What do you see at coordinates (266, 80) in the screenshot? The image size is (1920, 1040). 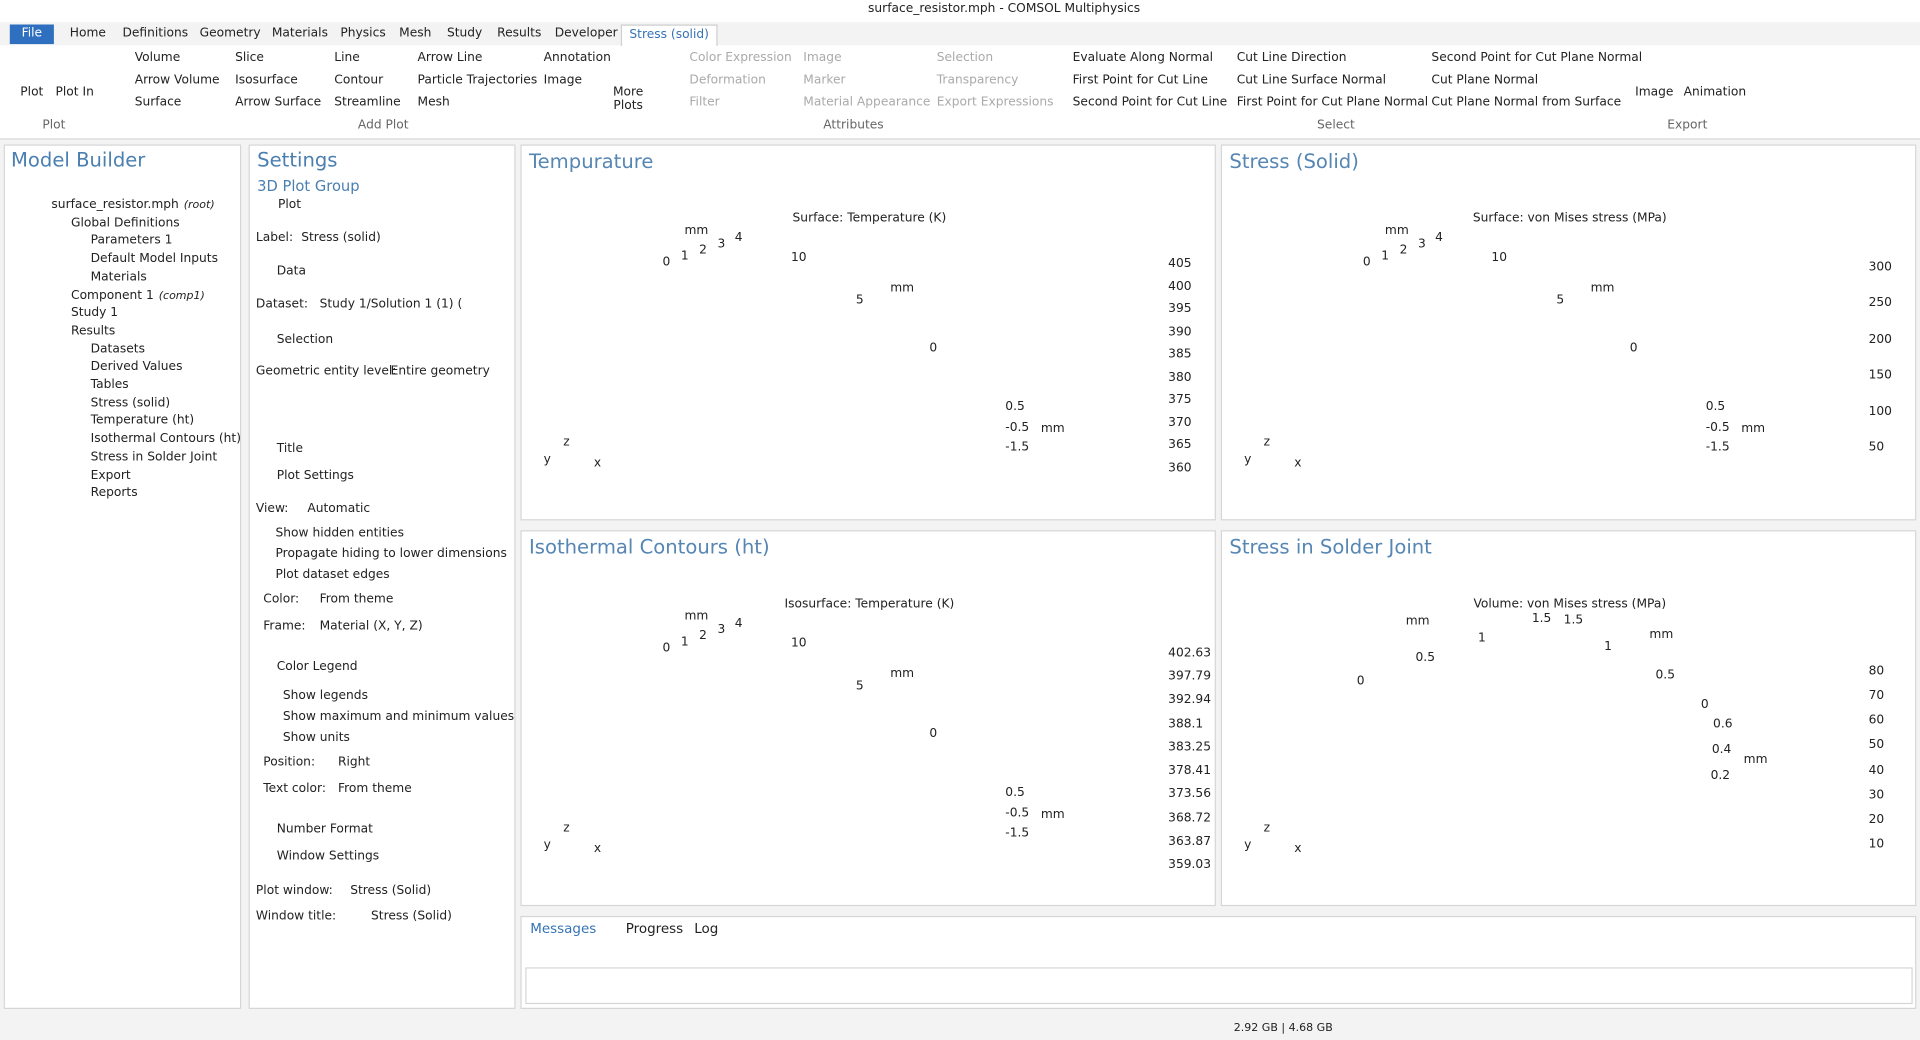 I see `ribbon-button: Isosurface` at bounding box center [266, 80].